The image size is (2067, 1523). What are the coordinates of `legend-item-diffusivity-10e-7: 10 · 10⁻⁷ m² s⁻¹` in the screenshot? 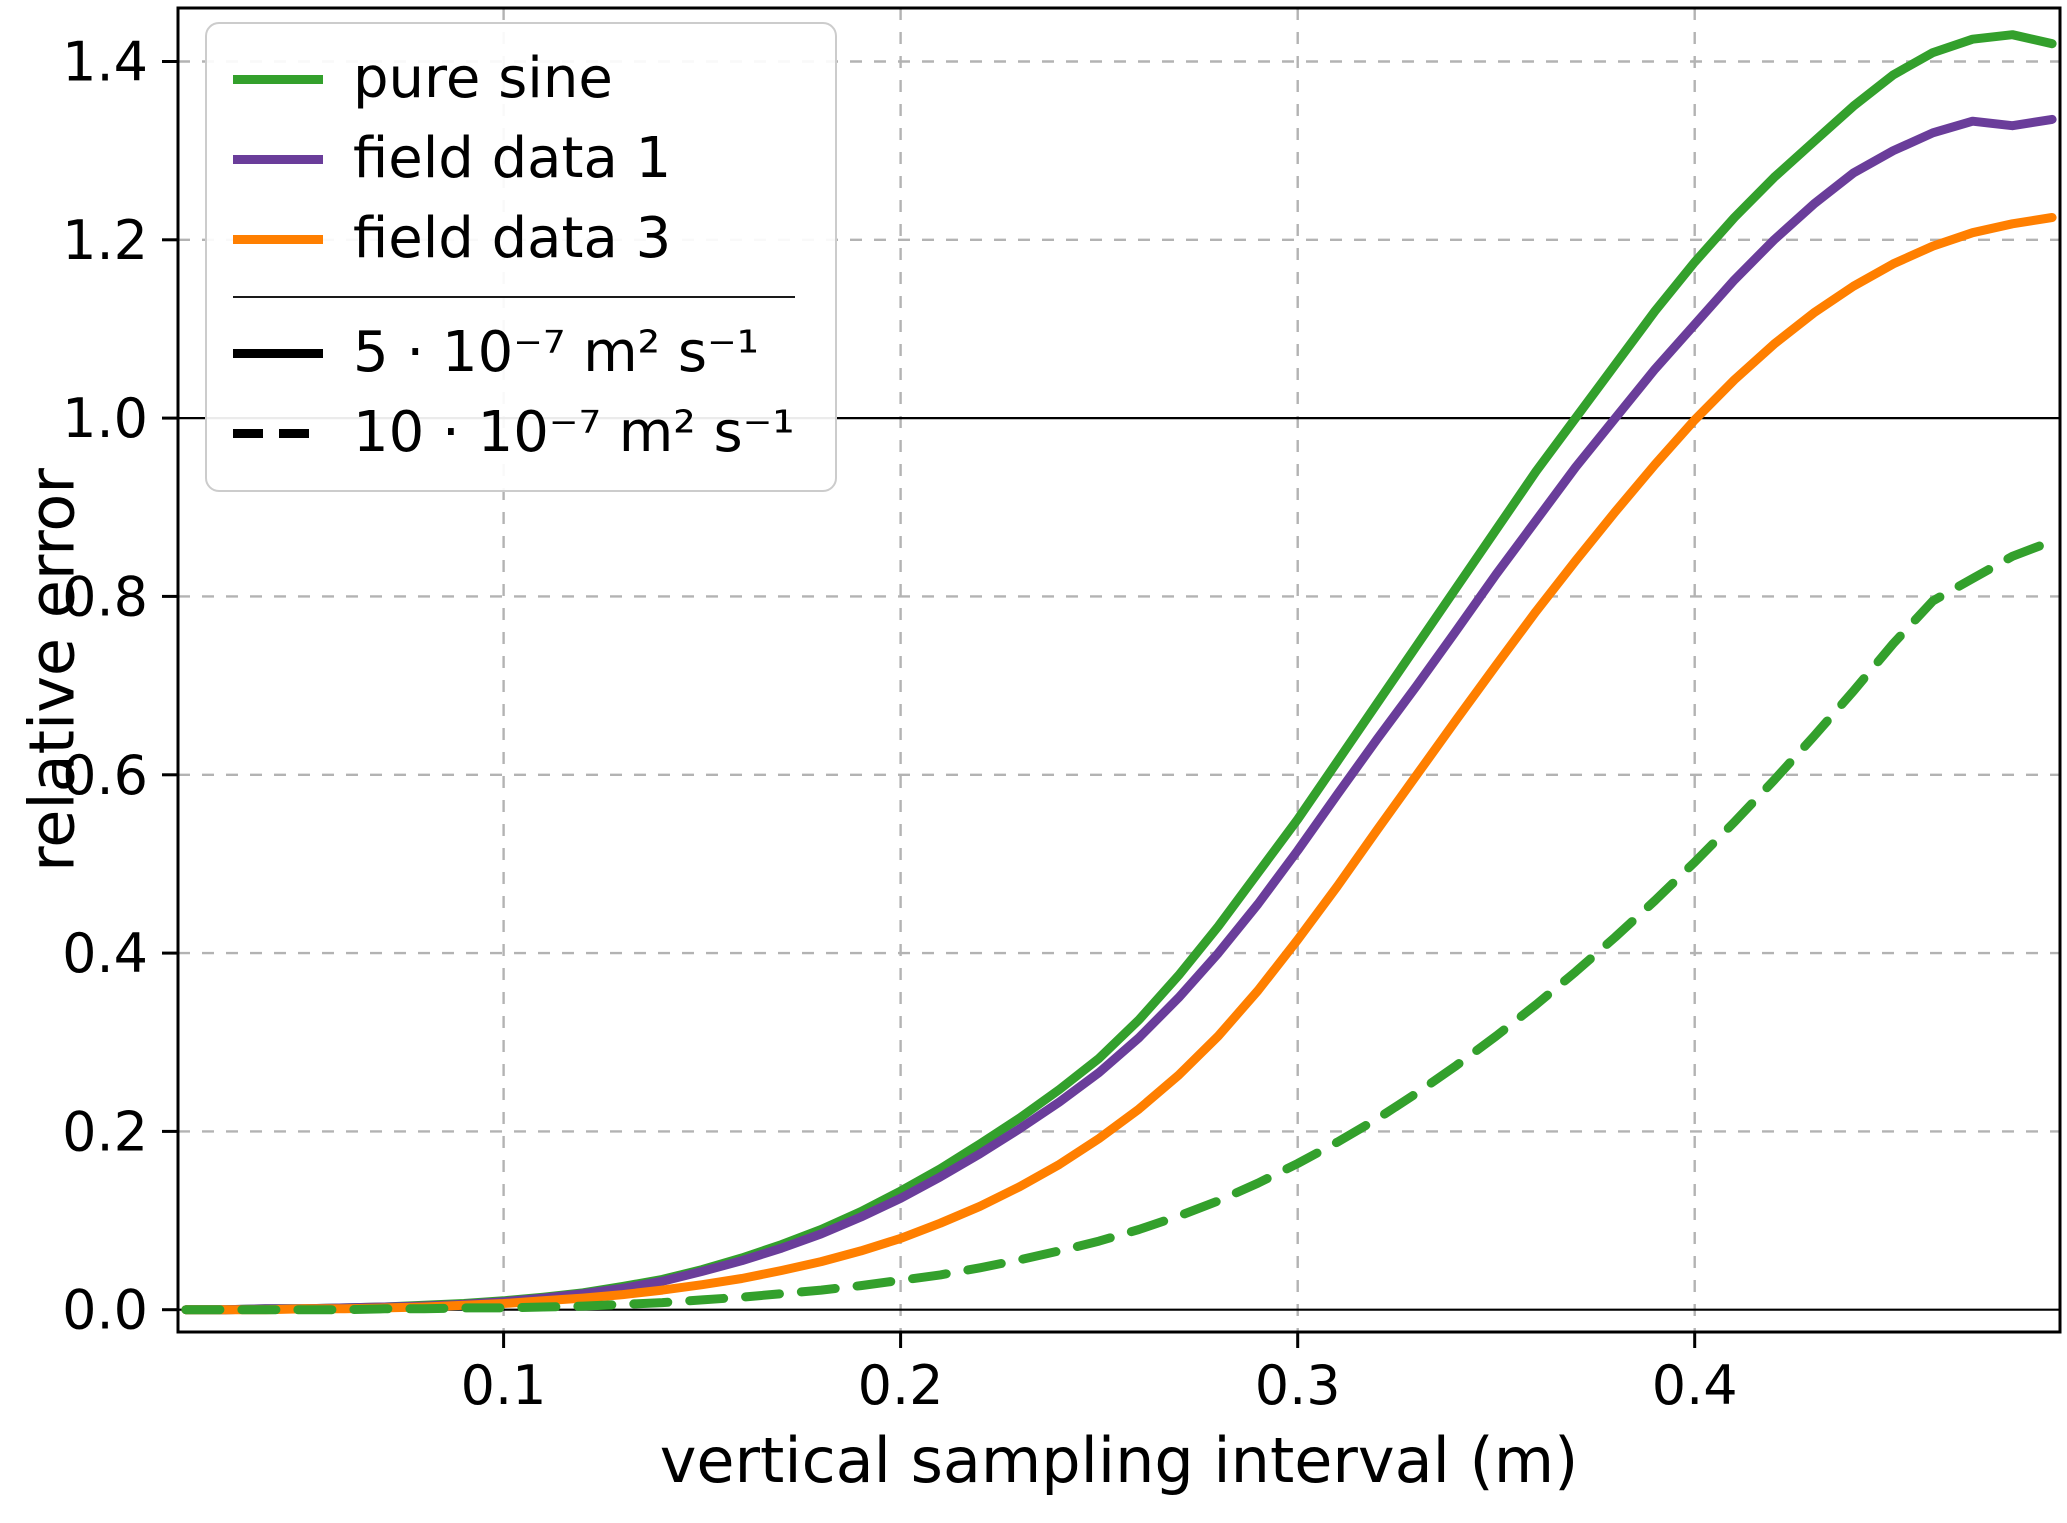 It's located at (514, 433).